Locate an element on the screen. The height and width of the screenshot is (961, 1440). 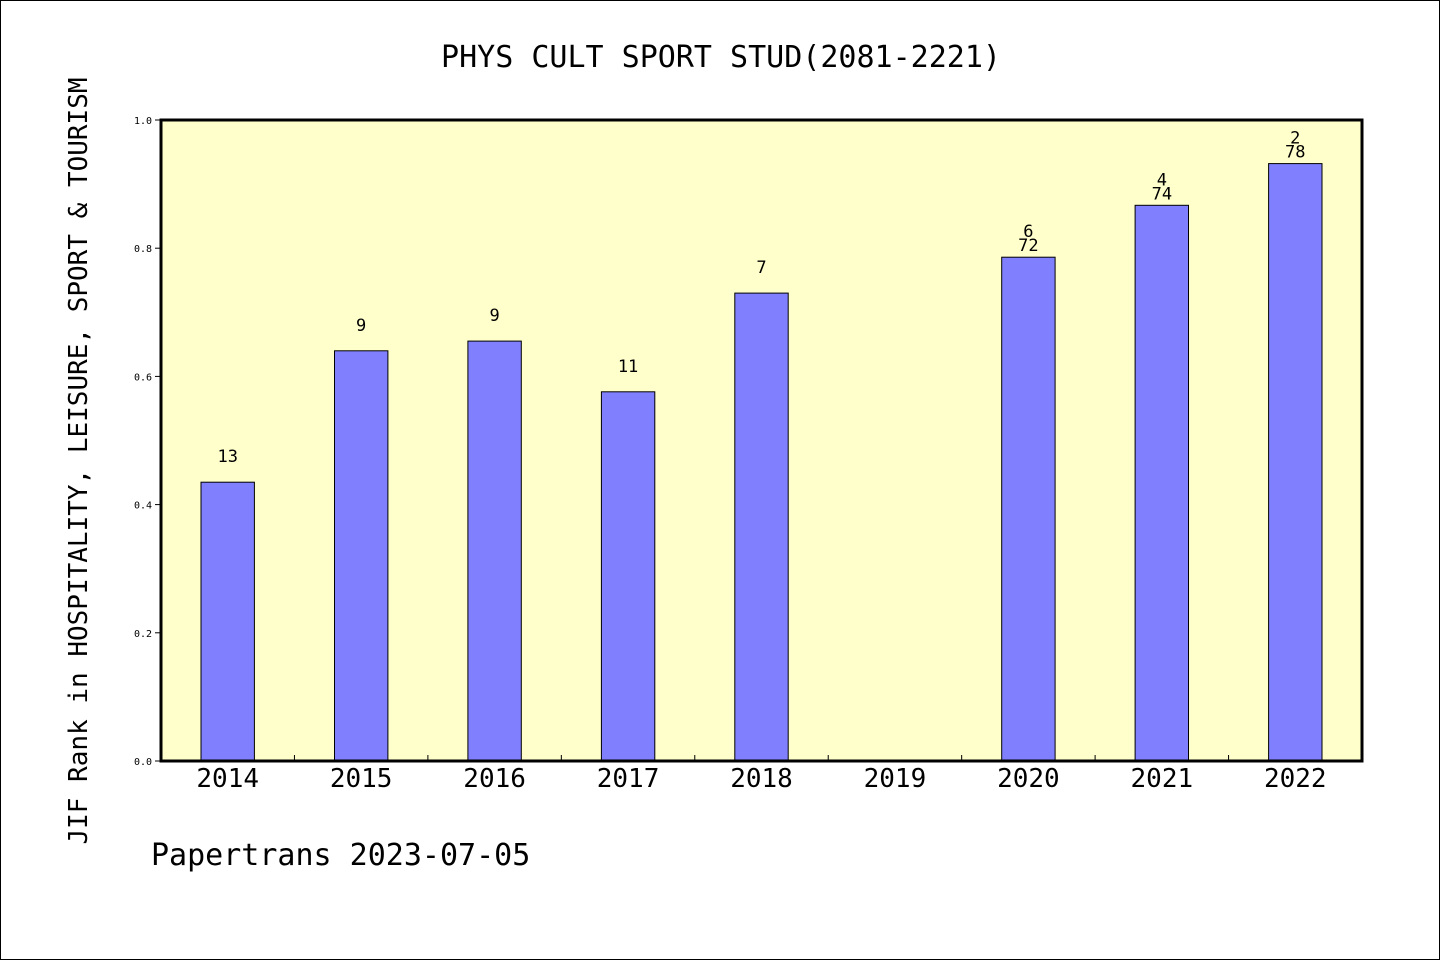
y-axis: 0.0 0.2 0.4 0.6 0.8 1.0 is located at coordinates (147, 442).